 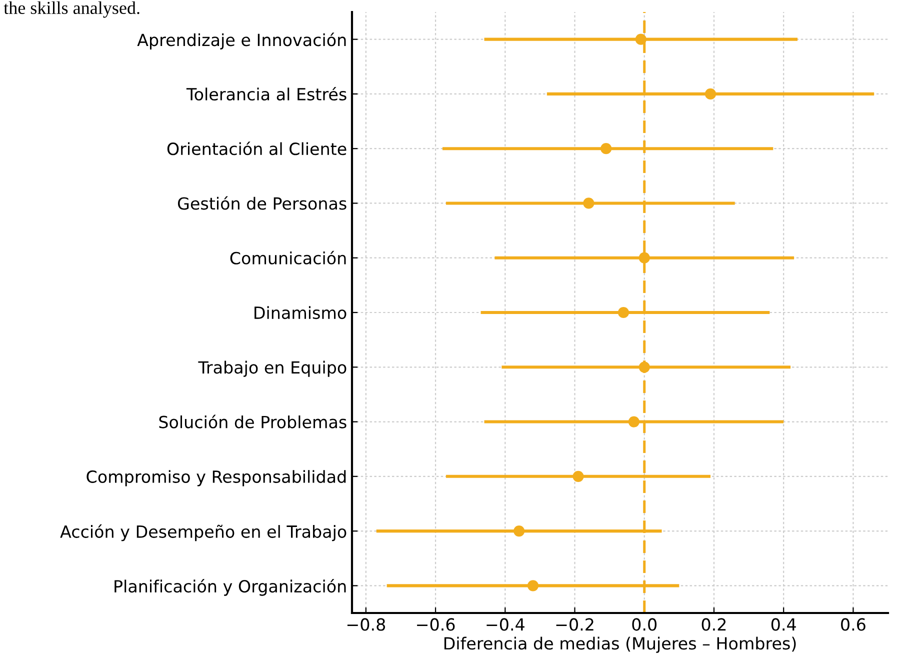 What do you see at coordinates (714, 624) in the screenshot?
I see `x-tick-label: 0.2` at bounding box center [714, 624].